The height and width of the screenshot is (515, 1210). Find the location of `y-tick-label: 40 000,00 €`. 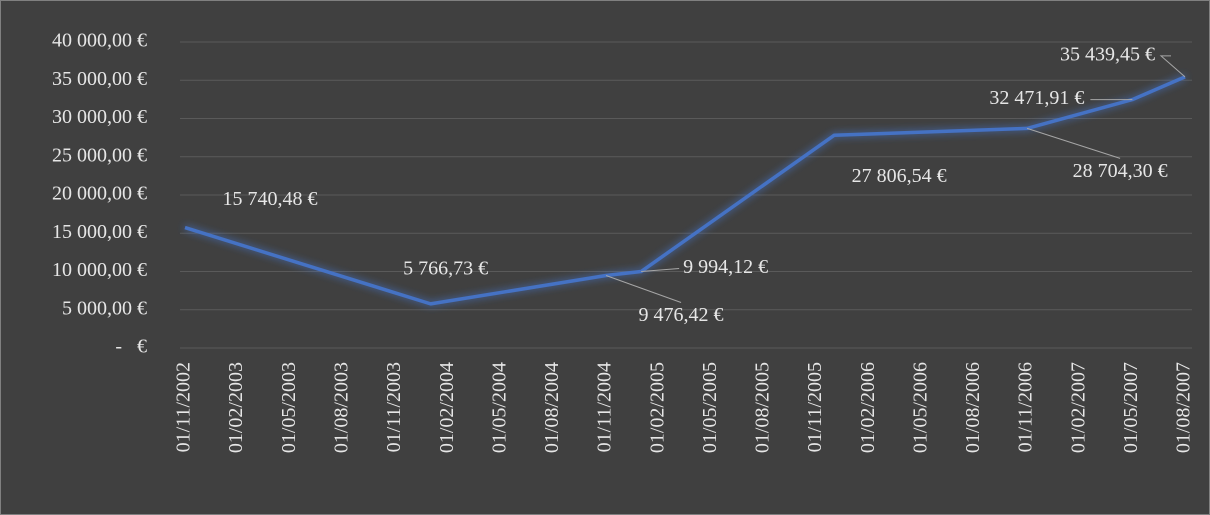

y-tick-label: 40 000,00 € is located at coordinates (99, 41).